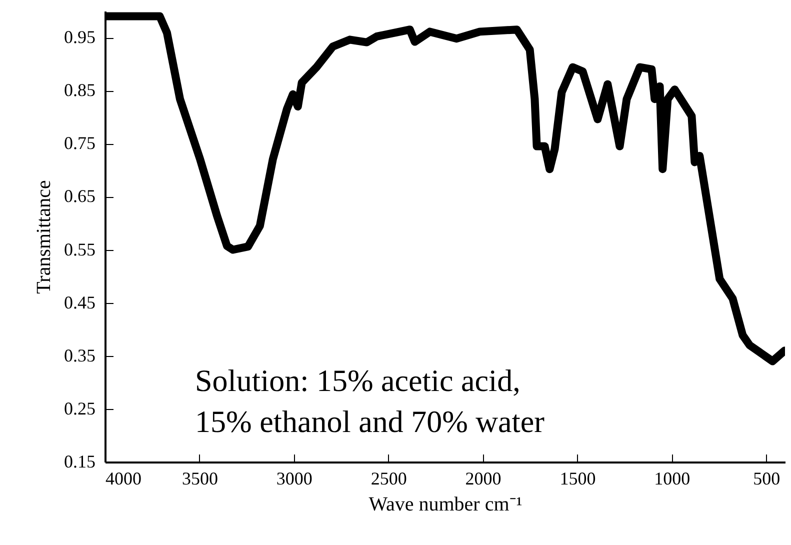 Image resolution: width=791 pixels, height=545 pixels. Describe the element at coordinates (80, 462) in the screenshot. I see `y-tick-label: 0.15` at that location.